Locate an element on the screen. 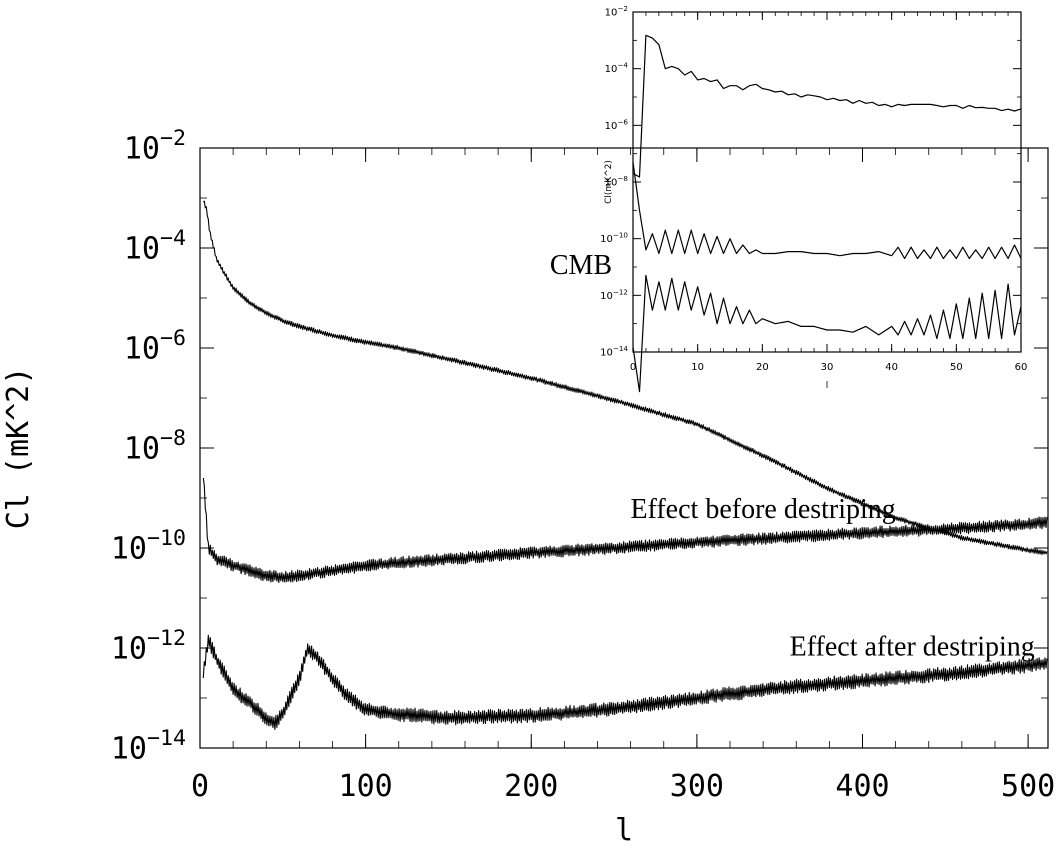 The height and width of the screenshot is (848, 1061). plot-frame is located at coordinates (827, 182).